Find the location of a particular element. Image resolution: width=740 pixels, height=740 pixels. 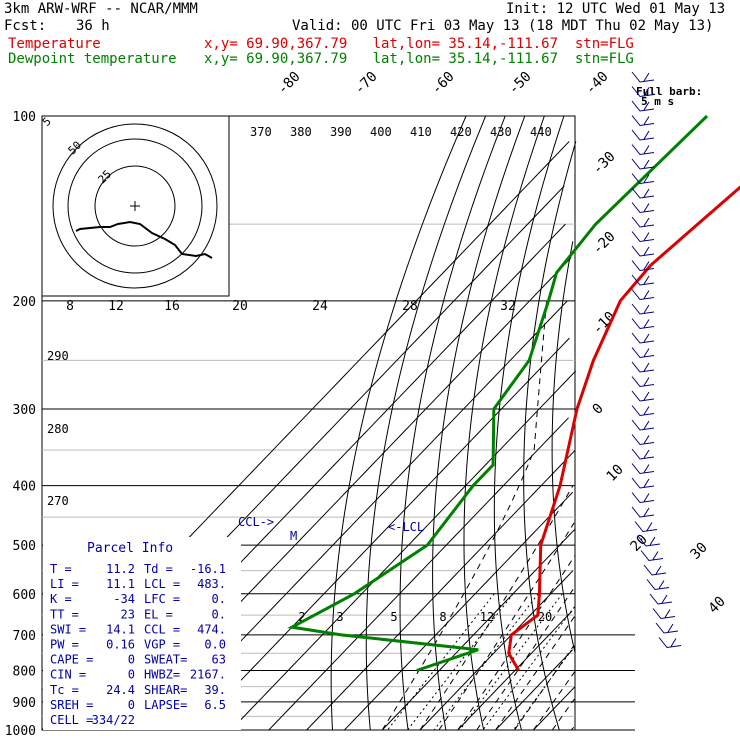

parcel-info-key: CCL = is located at coordinates (162, 629).